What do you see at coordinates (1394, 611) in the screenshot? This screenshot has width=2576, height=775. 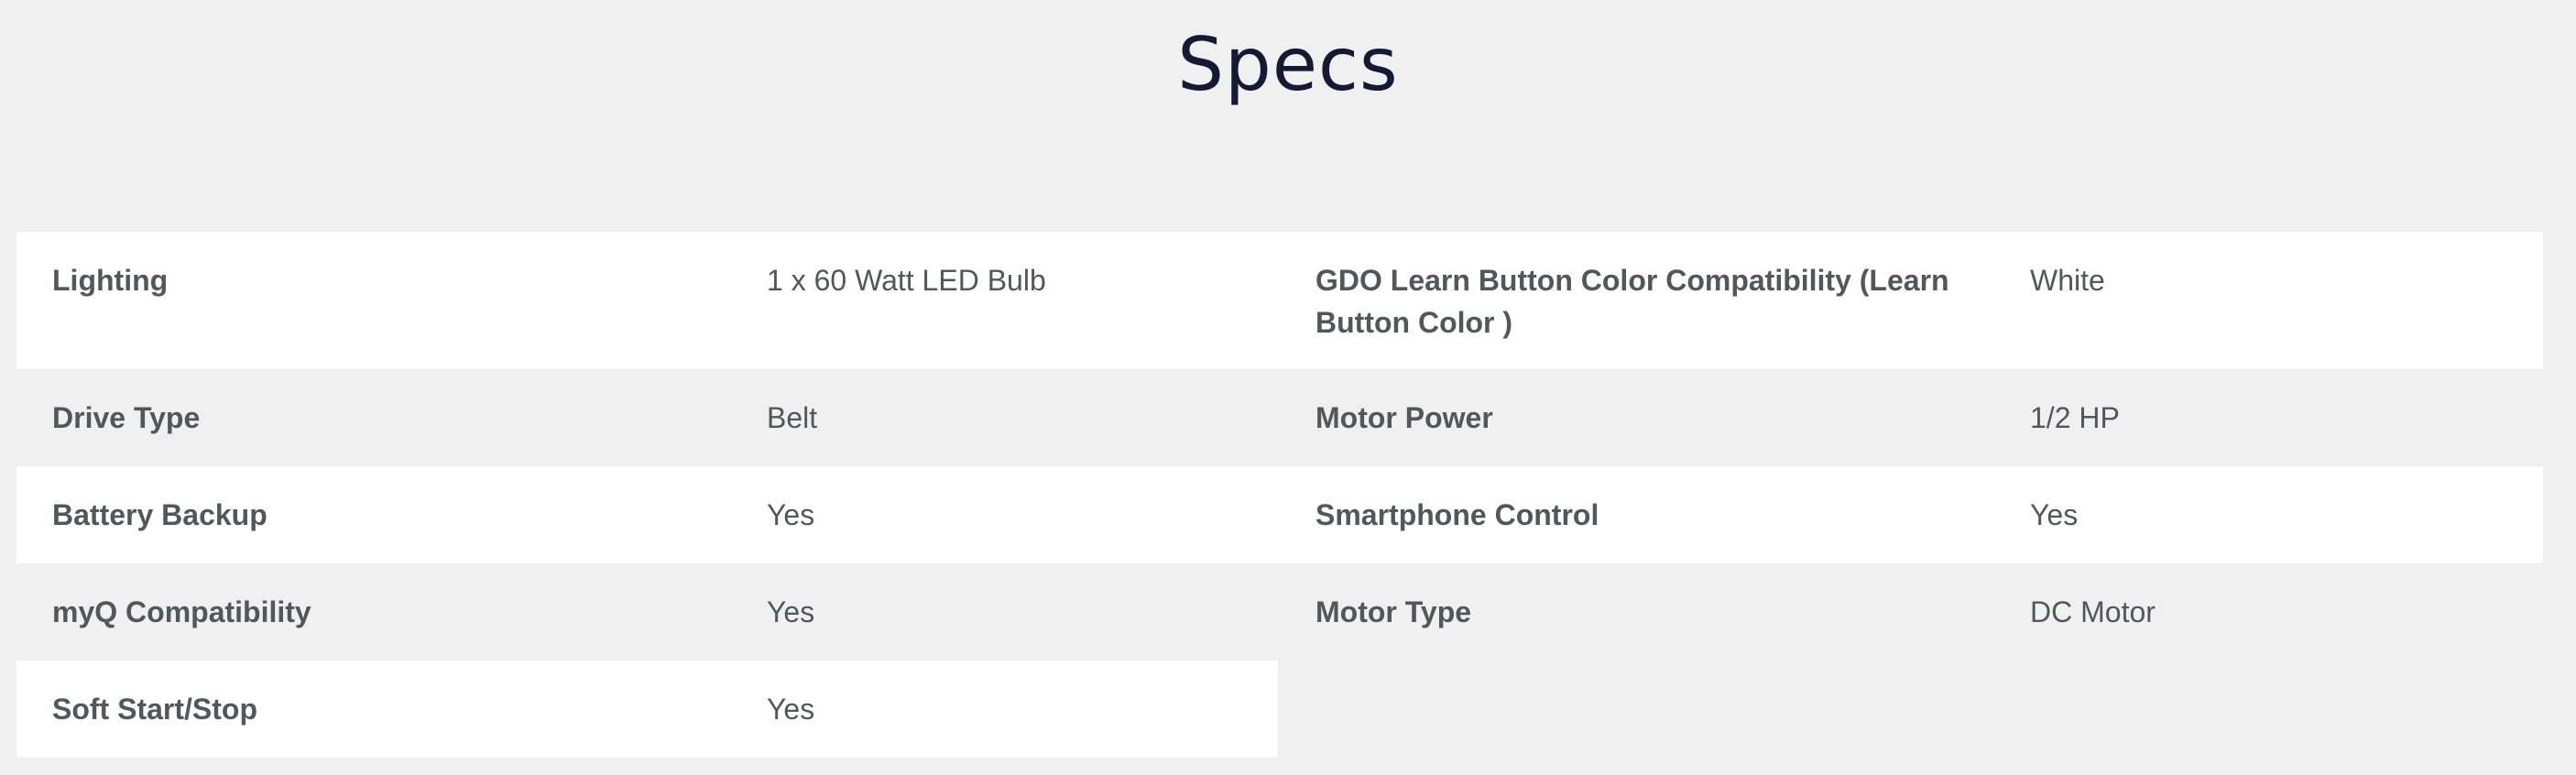 I see `spec-label: Motor Type` at bounding box center [1394, 611].